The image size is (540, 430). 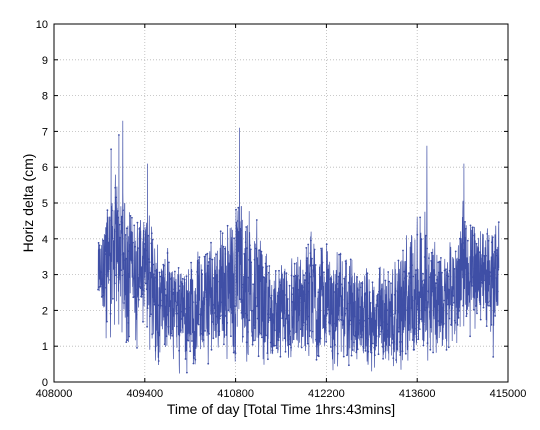 What do you see at coordinates (45, 97) in the screenshot?
I see `y-tick-label: 8` at bounding box center [45, 97].